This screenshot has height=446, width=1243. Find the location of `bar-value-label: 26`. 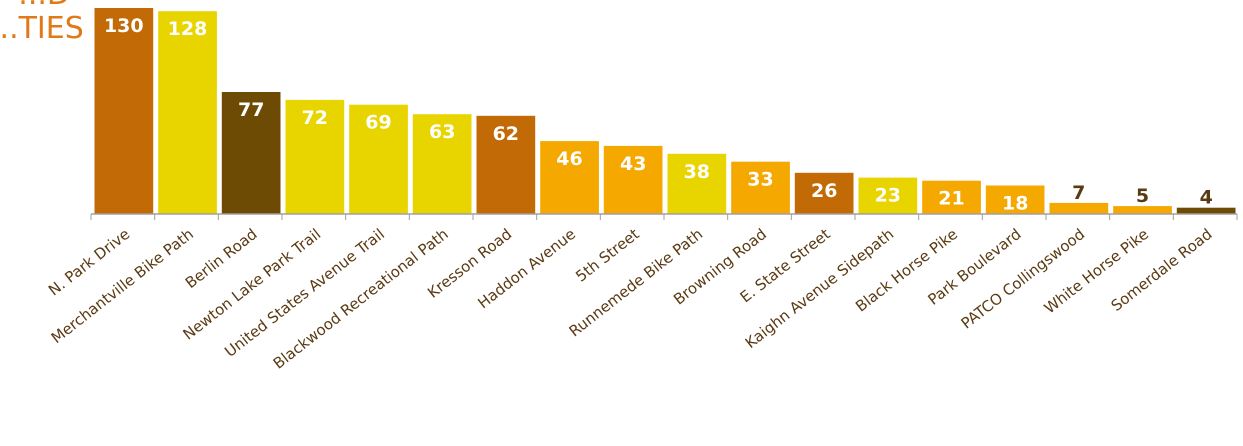

bar-value-label: 26 is located at coordinates (824, 191).